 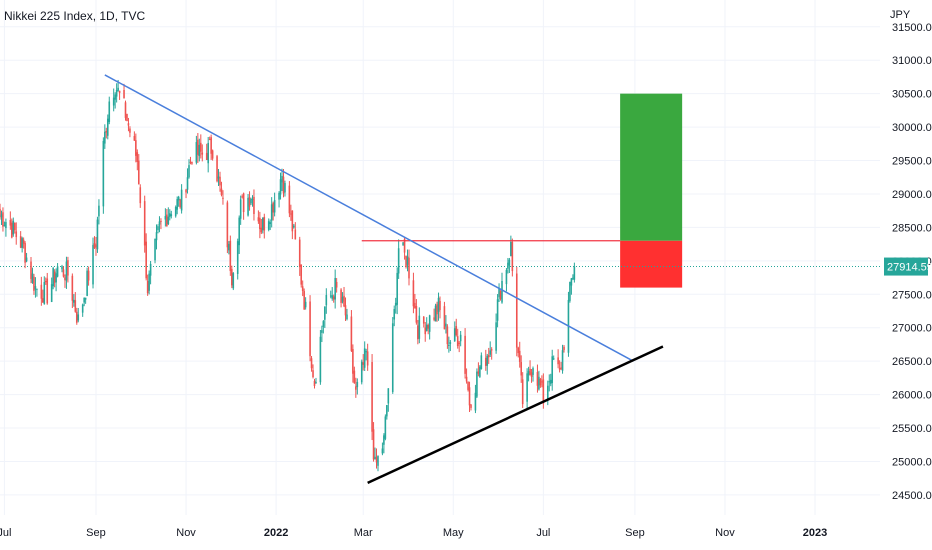 I want to click on y-tick-label: 30500.00, so click(x=912, y=95).